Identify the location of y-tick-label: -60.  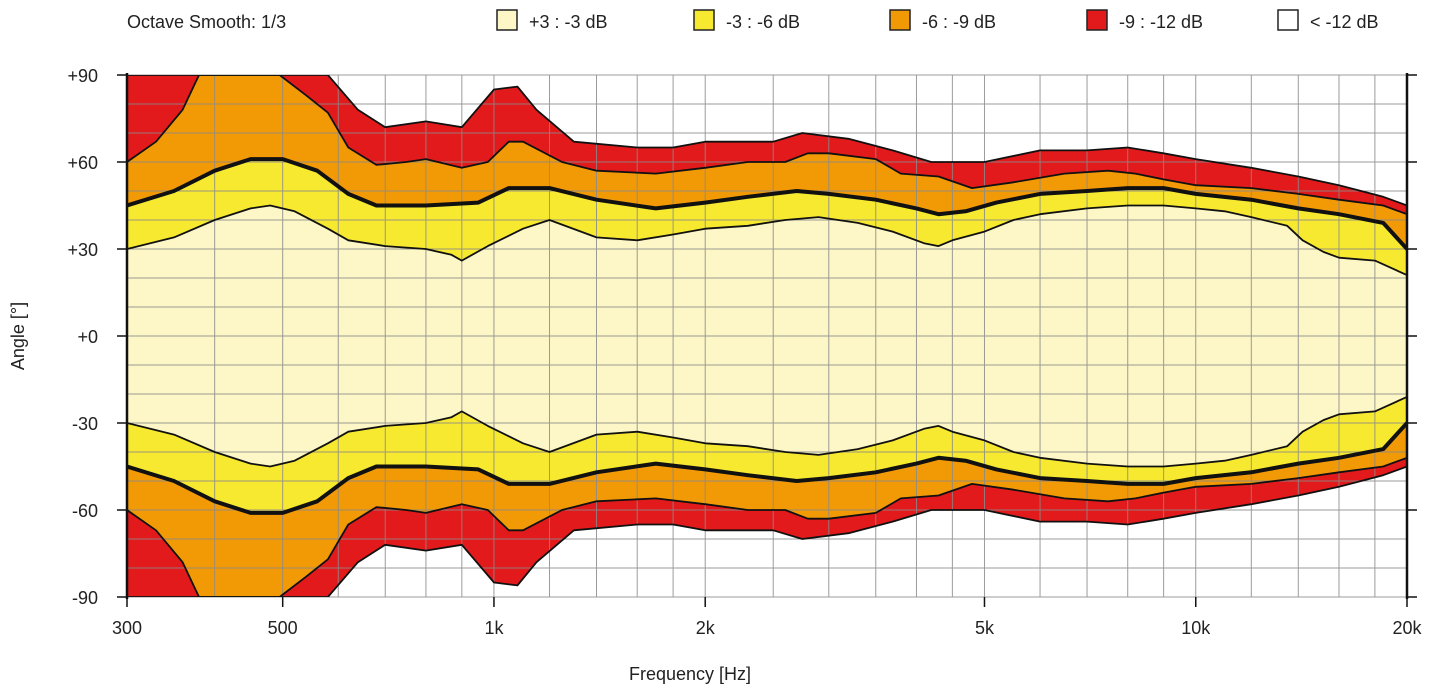
(85, 511).